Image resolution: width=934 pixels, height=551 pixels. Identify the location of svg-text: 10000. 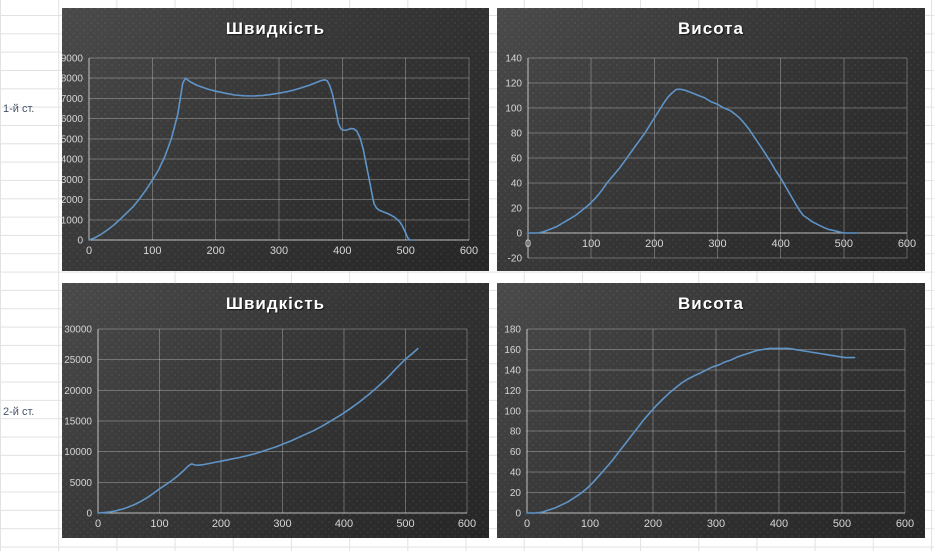
(78, 452).